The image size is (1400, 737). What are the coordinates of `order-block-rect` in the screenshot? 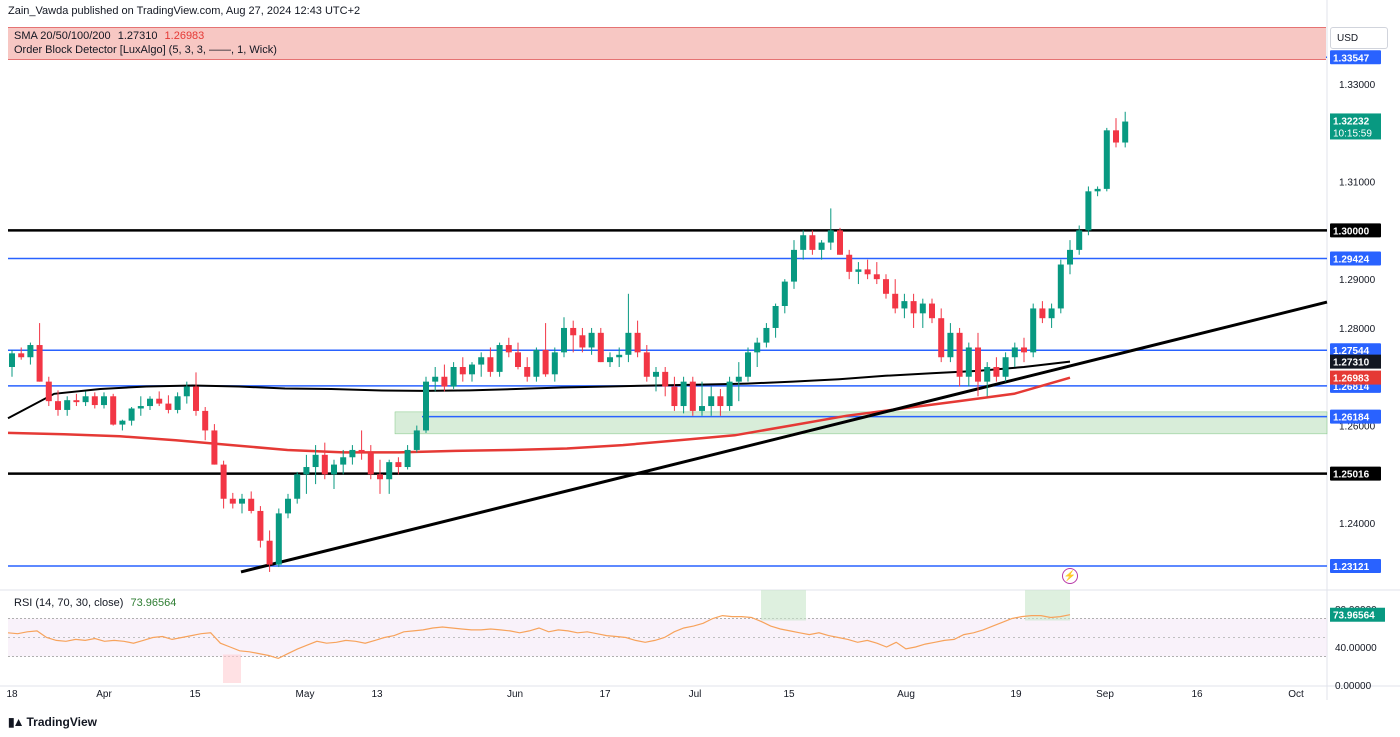 It's located at (861, 423).